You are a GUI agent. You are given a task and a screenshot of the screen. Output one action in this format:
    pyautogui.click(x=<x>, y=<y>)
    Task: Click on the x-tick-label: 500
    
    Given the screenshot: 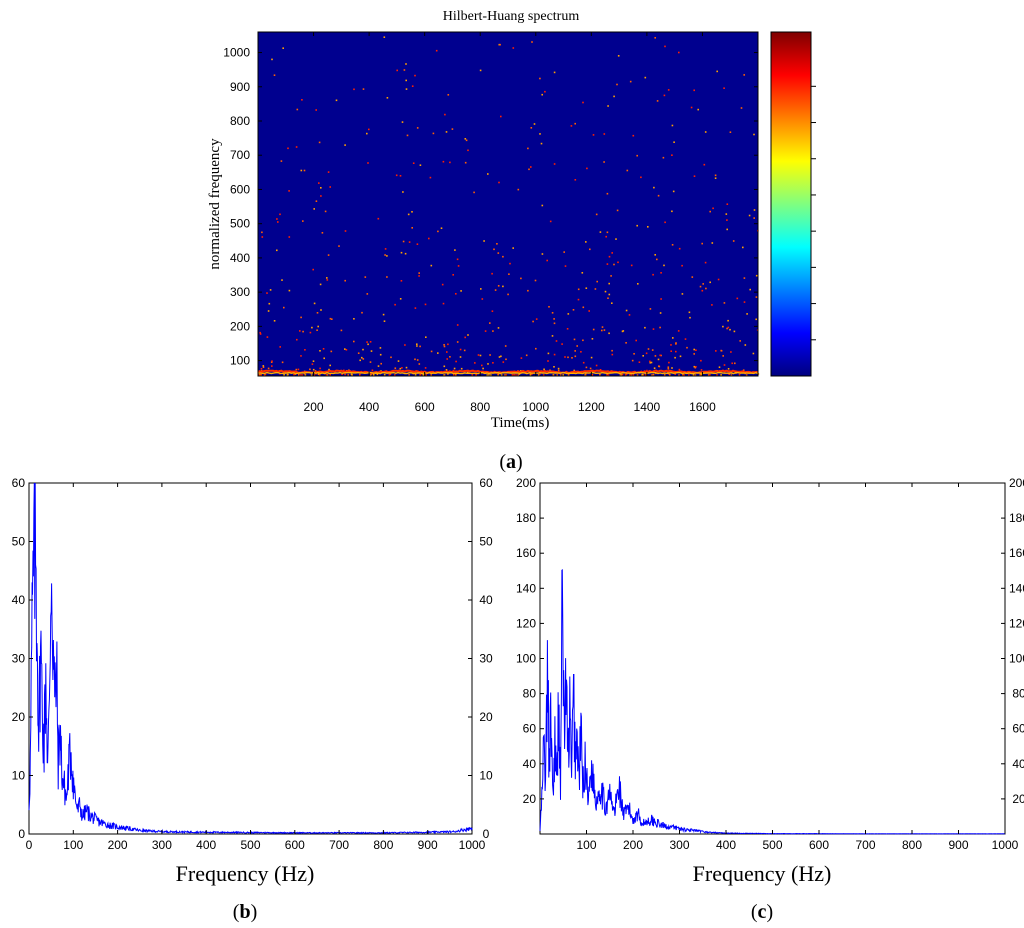 What is the action you would take?
    pyautogui.click(x=772, y=845)
    